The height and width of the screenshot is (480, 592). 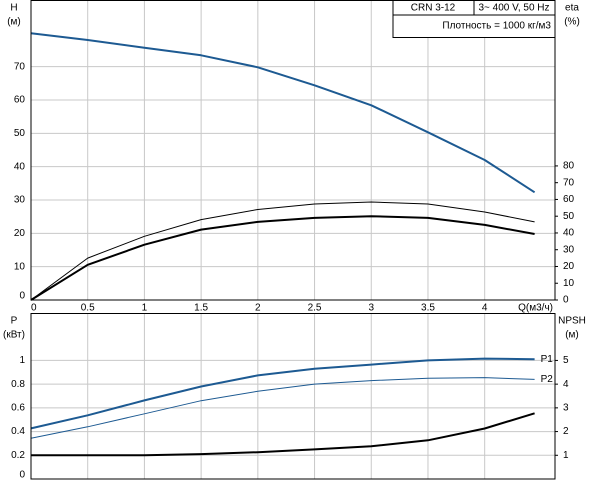 I want to click on x-tick-label: 0, so click(x=34, y=308).